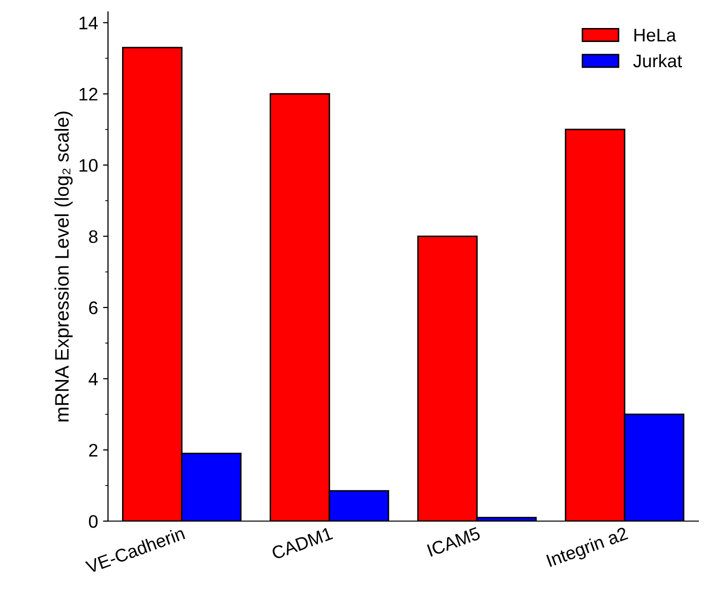  What do you see at coordinates (453, 541) in the screenshot?
I see `x-tick-label: ICAM5` at bounding box center [453, 541].